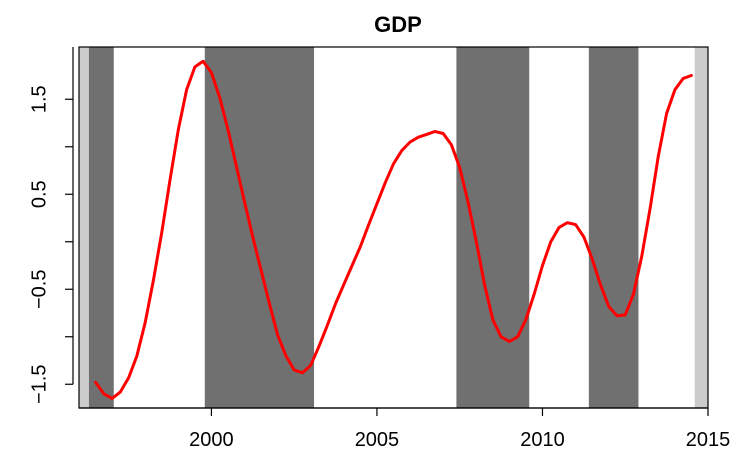  Describe the element at coordinates (39, 194) in the screenshot. I see `y-tick-label: 0.5` at that location.